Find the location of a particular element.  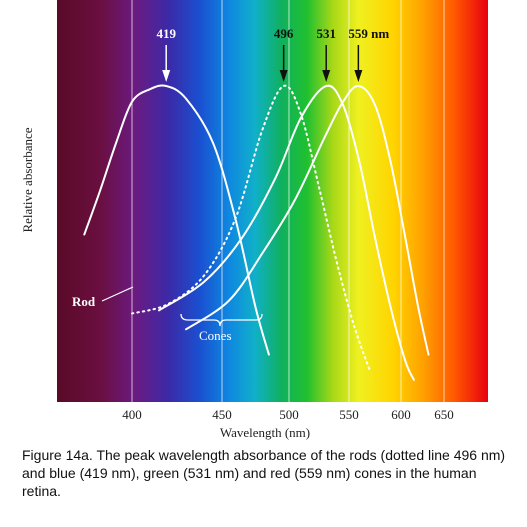

x-tick-label: 600 is located at coordinates (401, 414).